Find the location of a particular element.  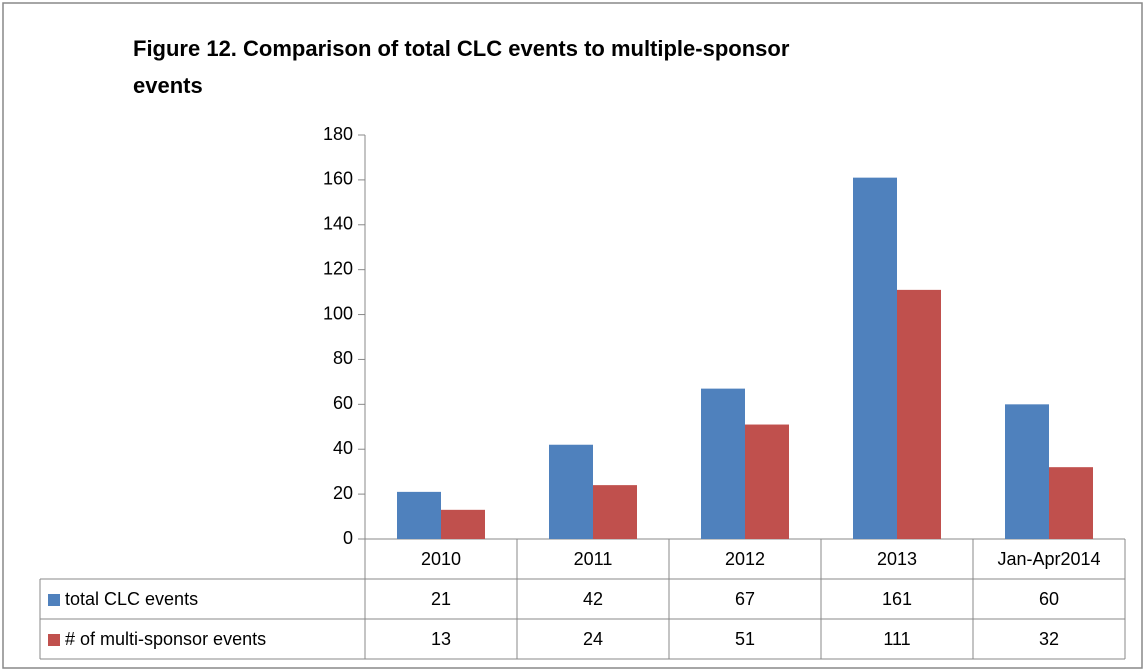

y-tick-label: 120 is located at coordinates (338, 268).